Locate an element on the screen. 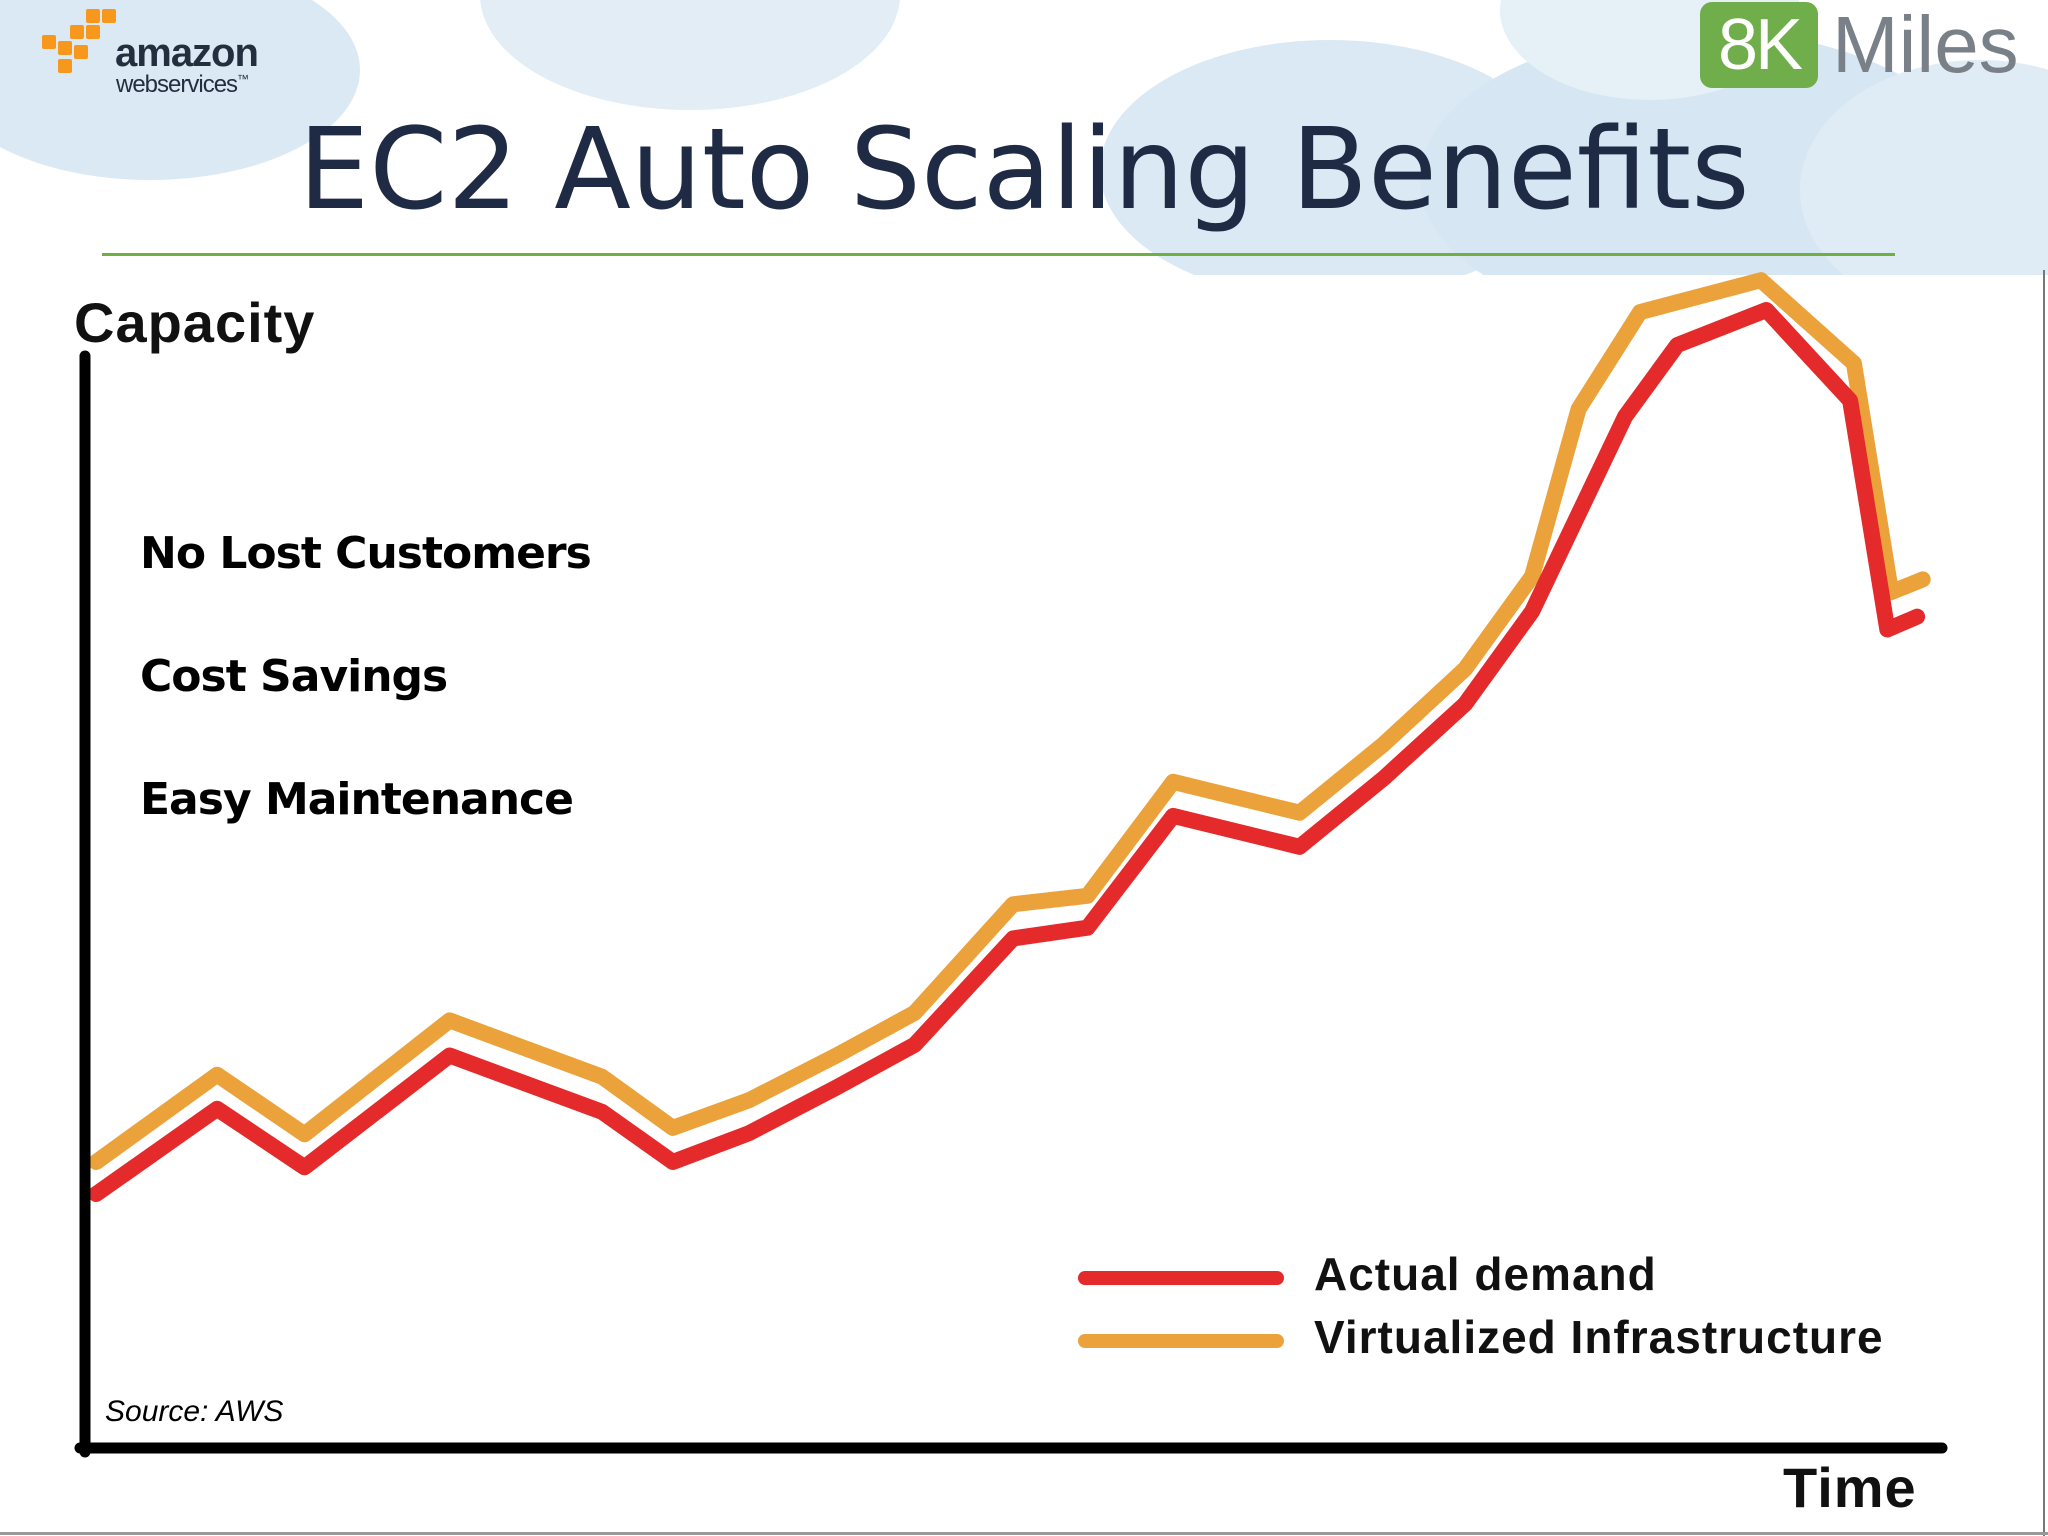  aws-logo-subword: webservices™ is located at coordinates (182, 84).